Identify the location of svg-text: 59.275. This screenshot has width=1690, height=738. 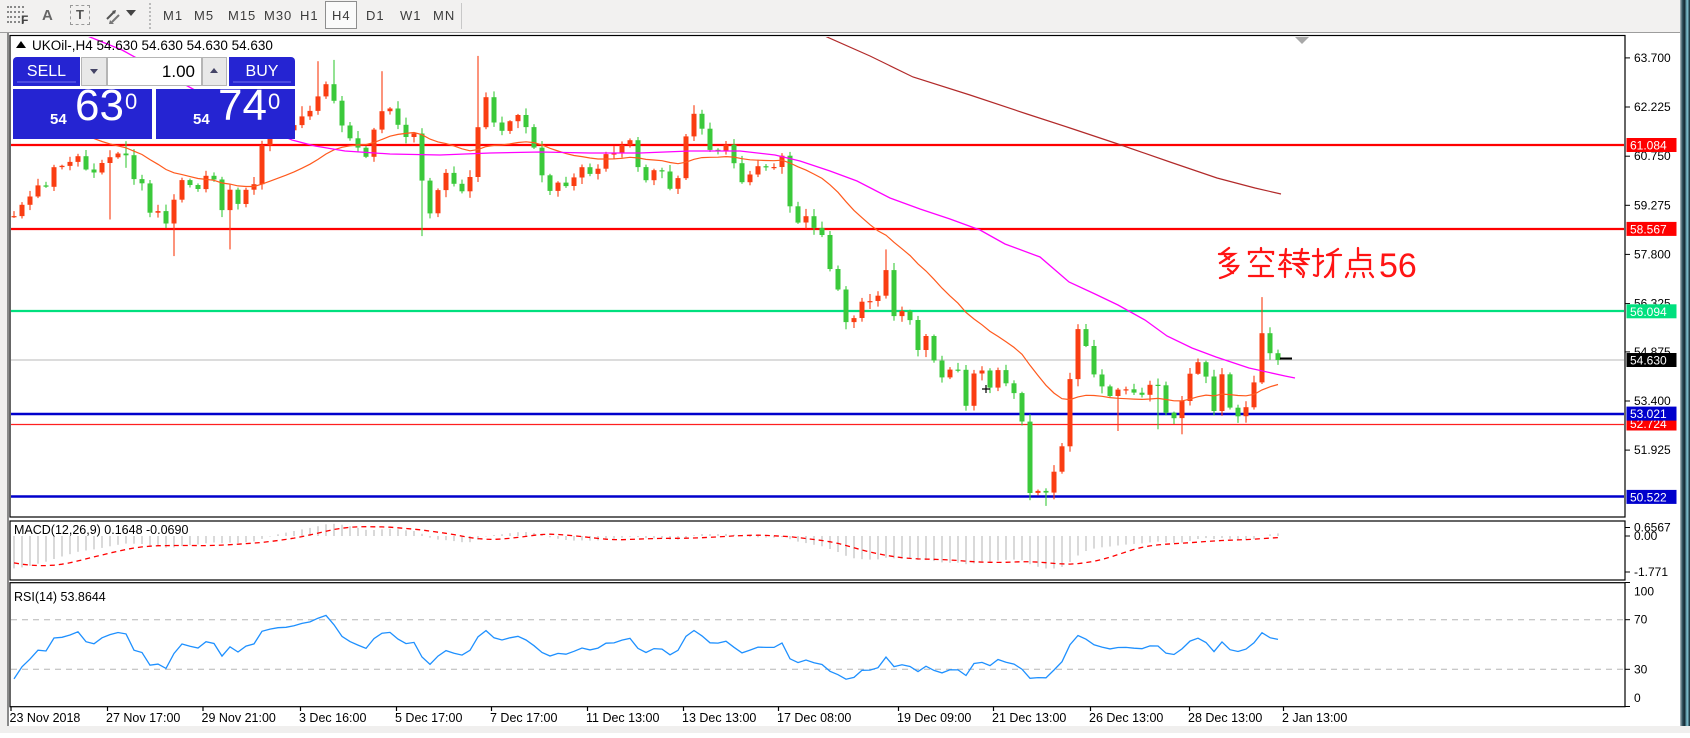
(1652, 205).